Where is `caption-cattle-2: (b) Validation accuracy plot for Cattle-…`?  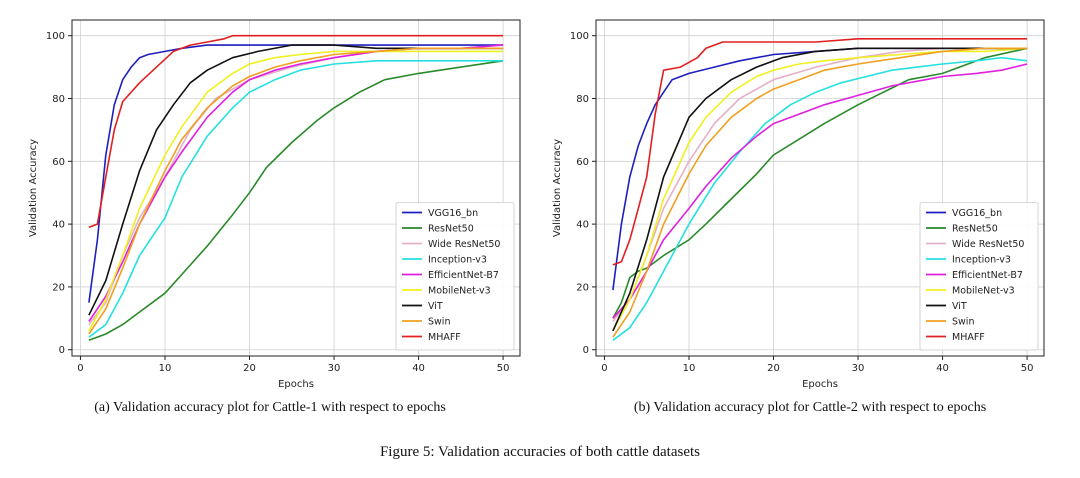 caption-cattle-2: (b) Validation accuracy plot for Cattle-… is located at coordinates (810, 407).